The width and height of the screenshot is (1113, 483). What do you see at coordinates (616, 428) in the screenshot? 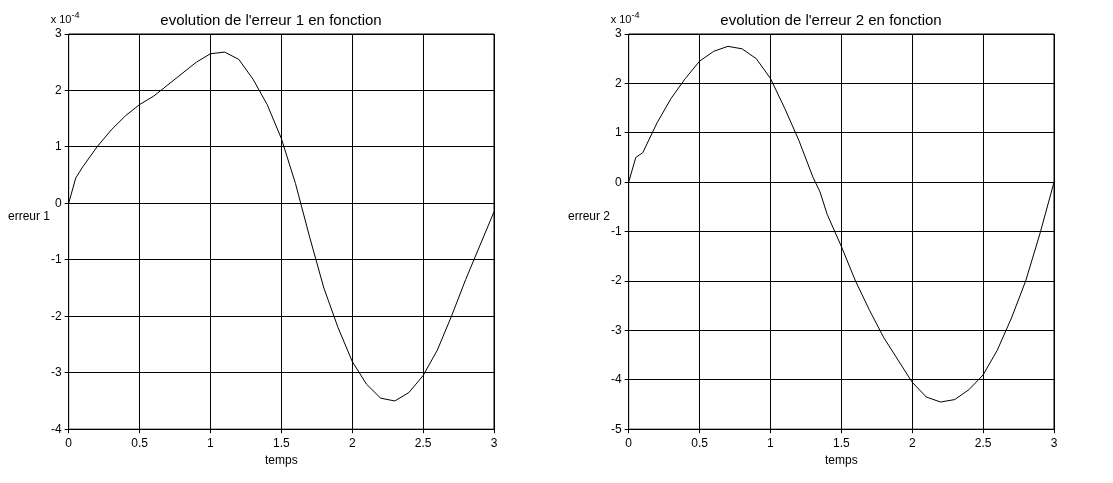
I see `y-tick-label: -5` at bounding box center [616, 428].